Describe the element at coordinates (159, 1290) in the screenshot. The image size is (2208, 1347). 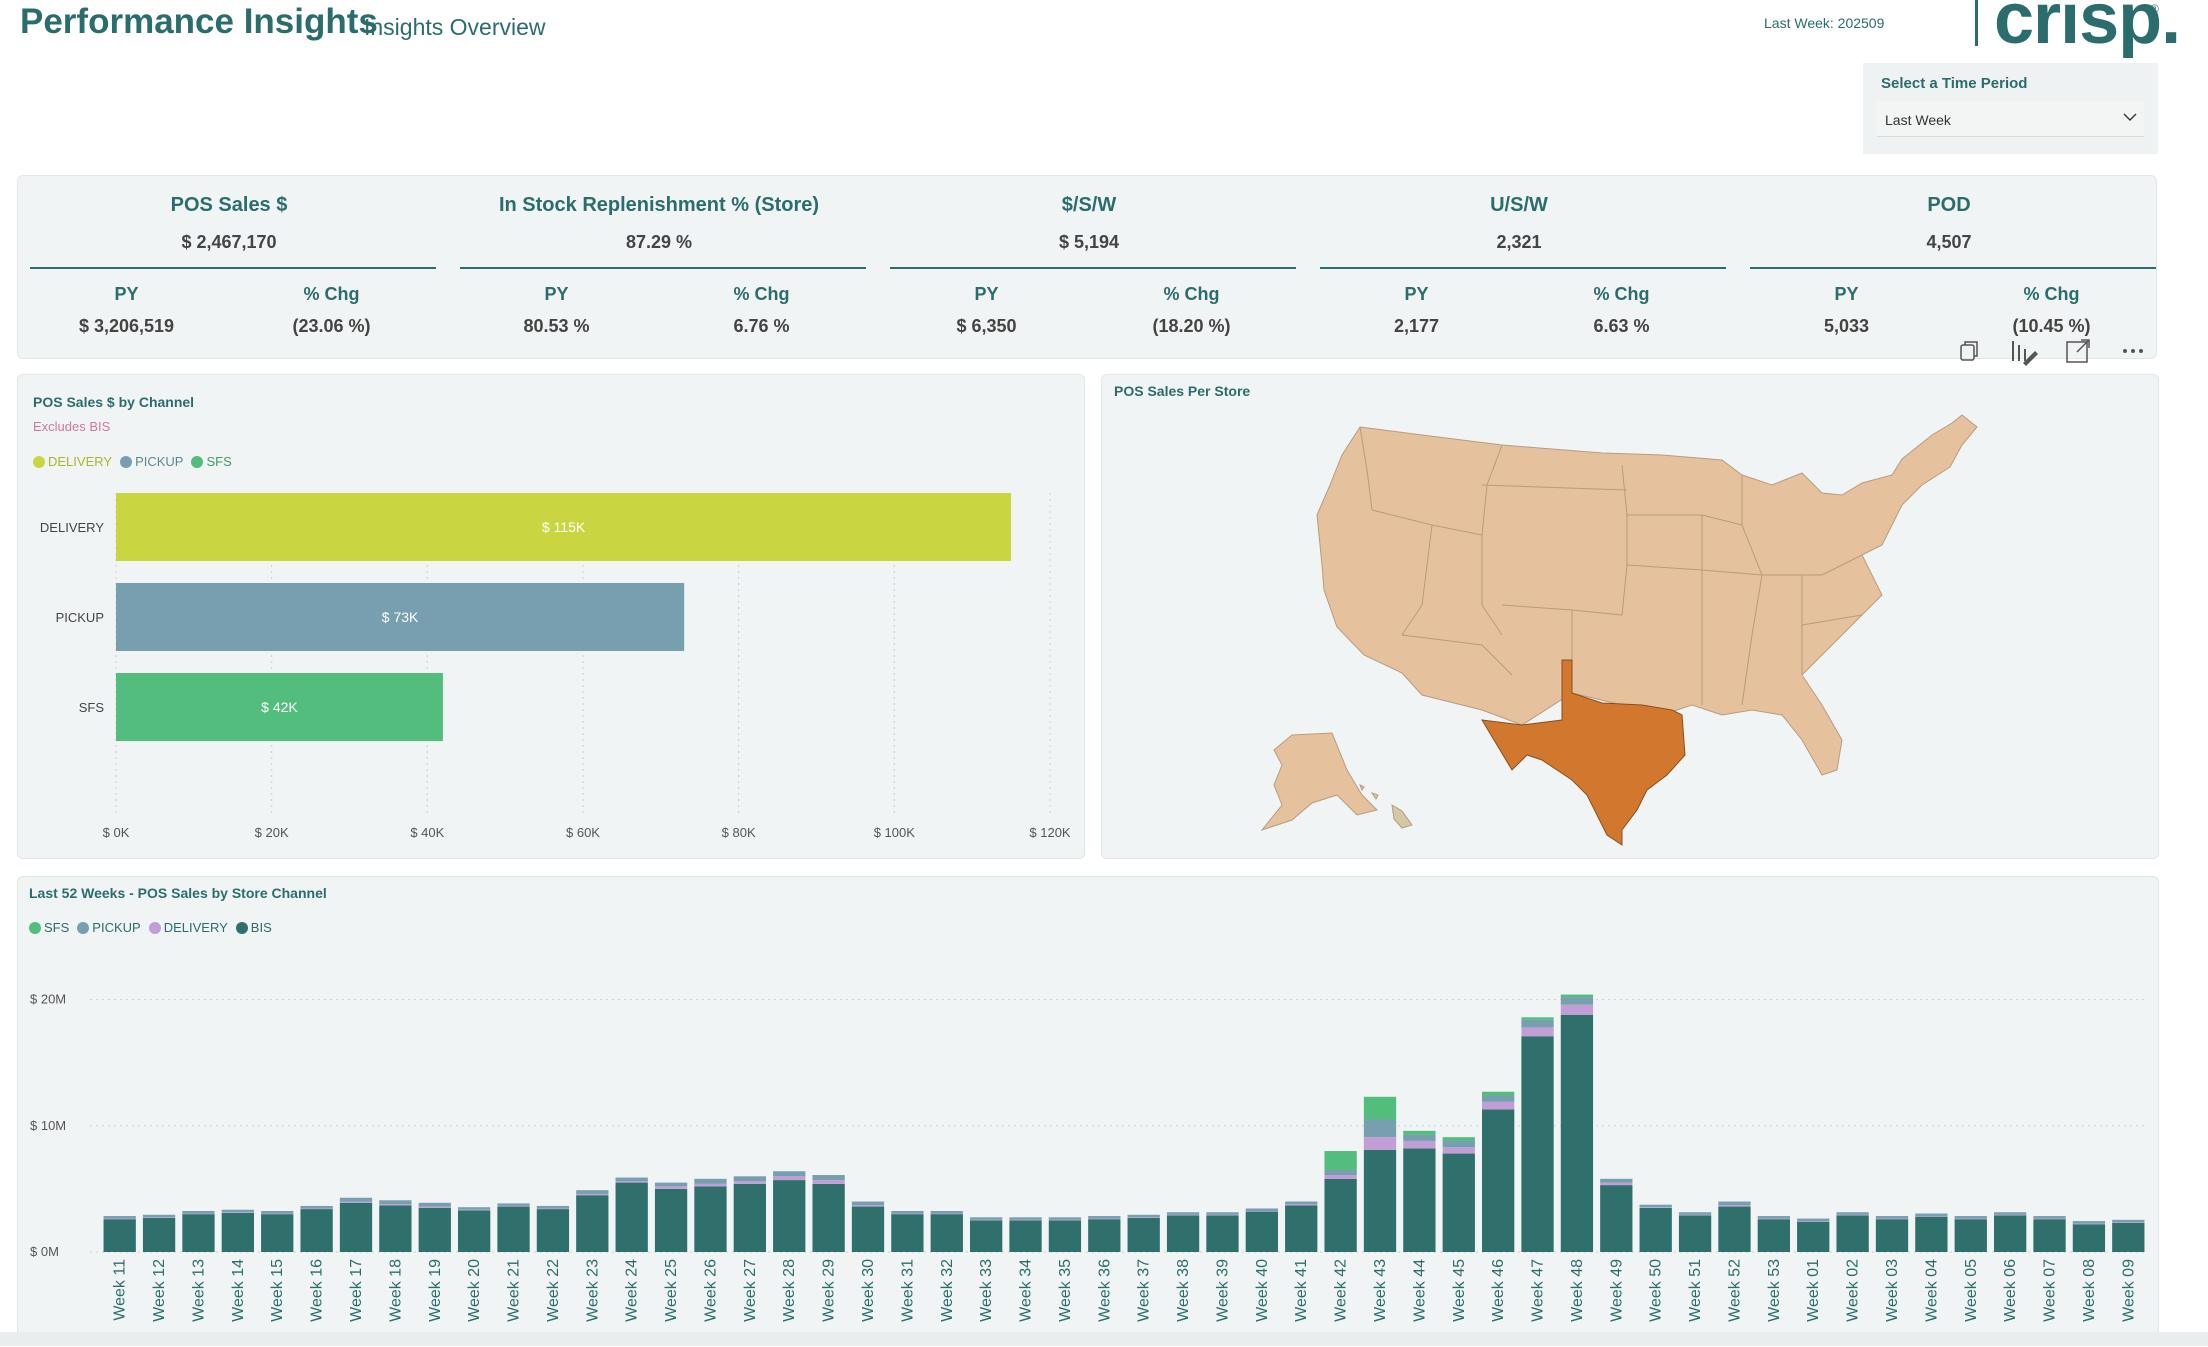
I see `x-category-label: Week 12` at that location.